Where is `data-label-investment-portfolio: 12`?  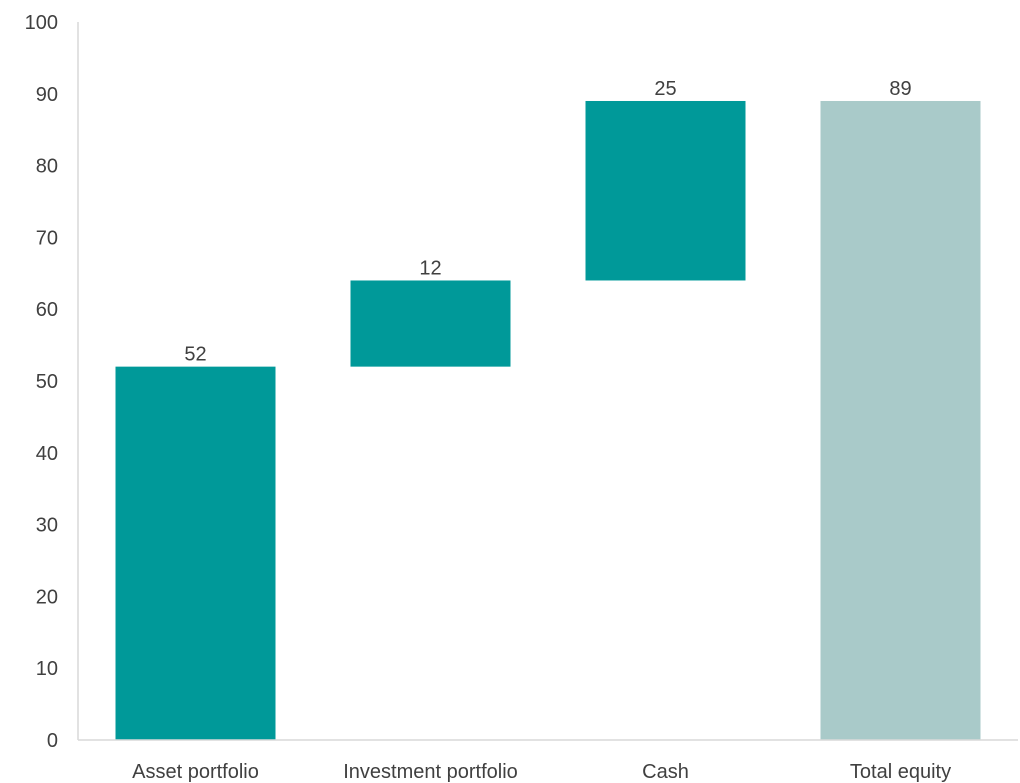 data-label-investment-portfolio: 12 is located at coordinates (430, 268).